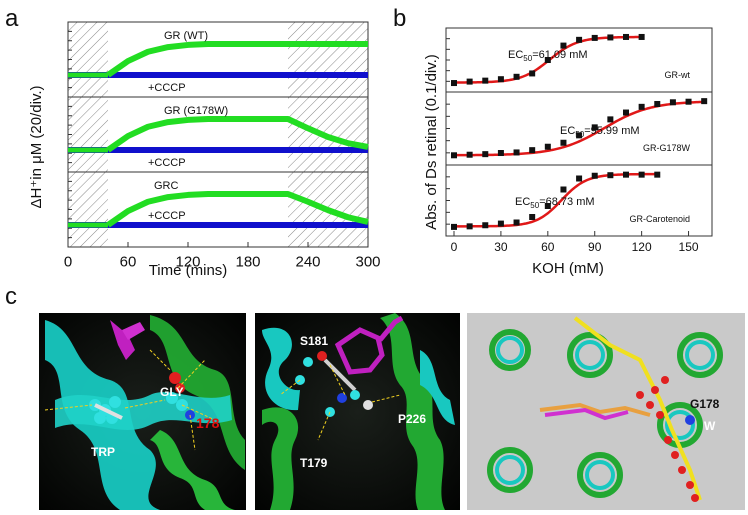 The image size is (748, 515). I want to click on residue-label: GLY, so click(172, 392).